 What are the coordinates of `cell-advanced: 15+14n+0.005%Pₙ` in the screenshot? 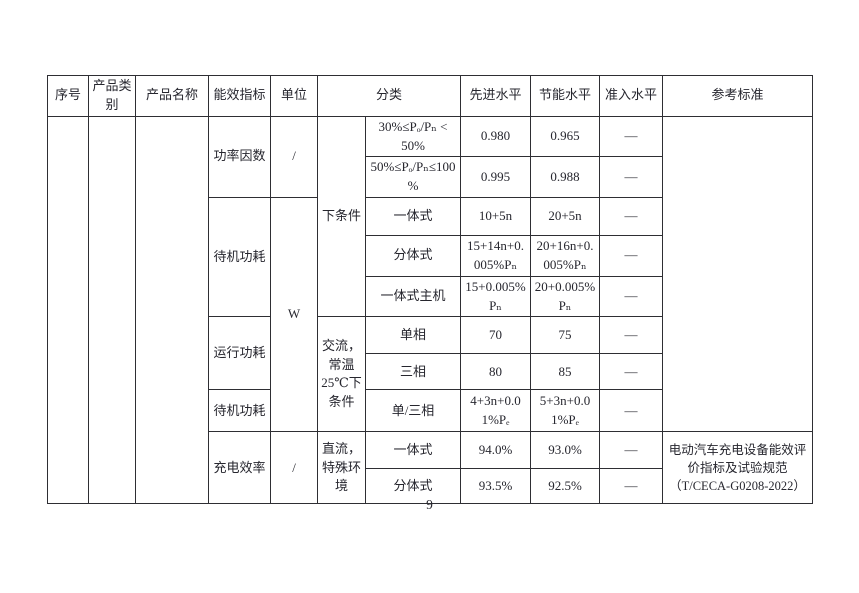 It's located at (496, 256).